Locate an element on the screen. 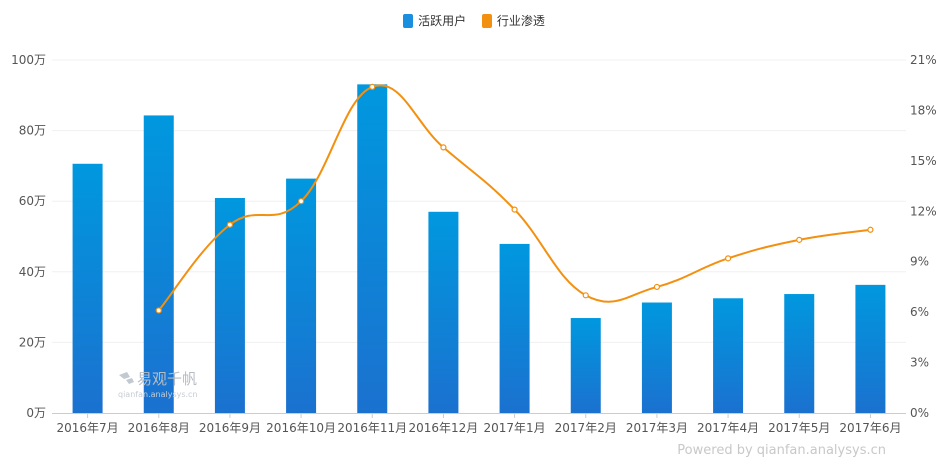  y-left-tick-label: 60万 is located at coordinates (32, 201).